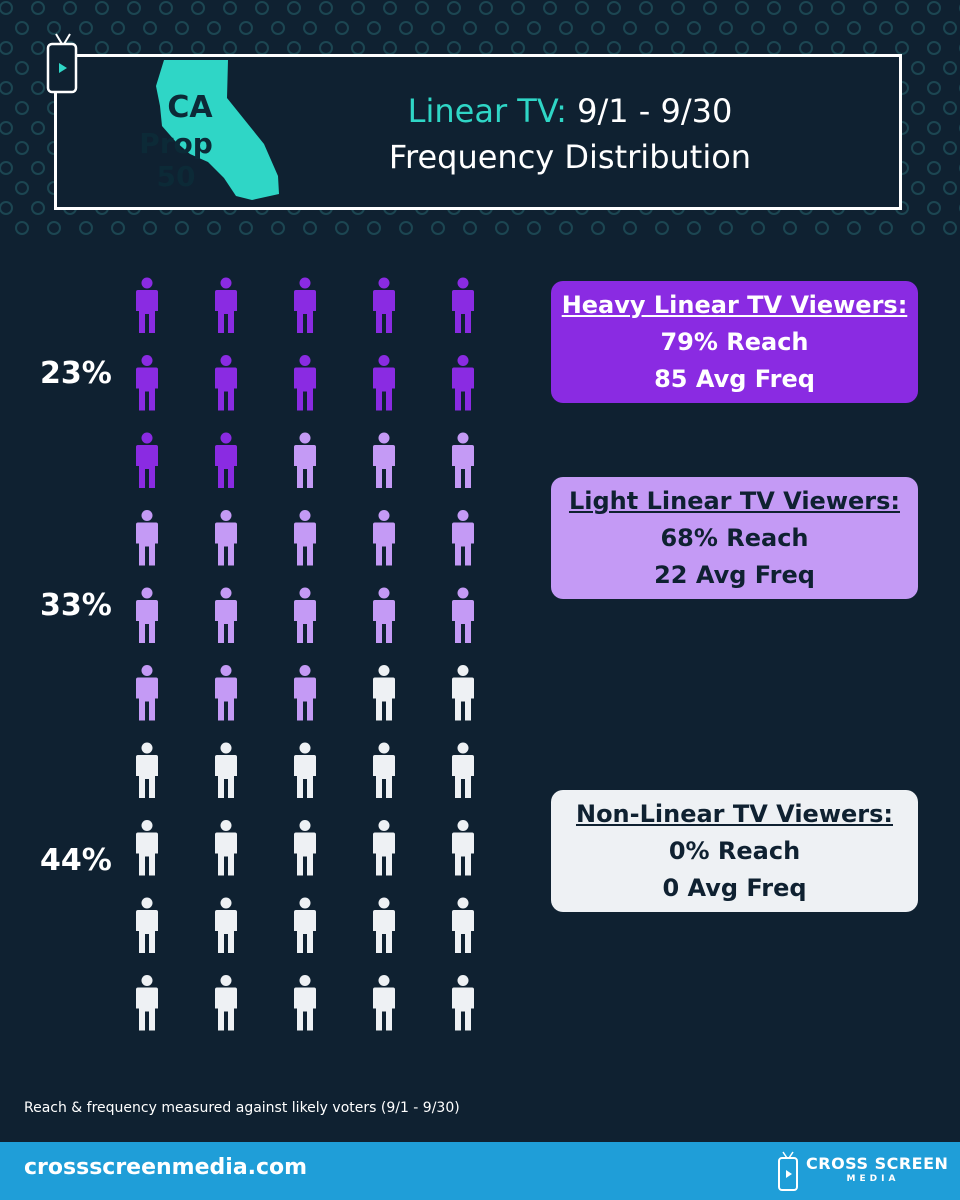 The height and width of the screenshot is (1200, 960). What do you see at coordinates (734, 342) in the screenshot?
I see `heavy-viewers-reach: 79% Reach` at bounding box center [734, 342].